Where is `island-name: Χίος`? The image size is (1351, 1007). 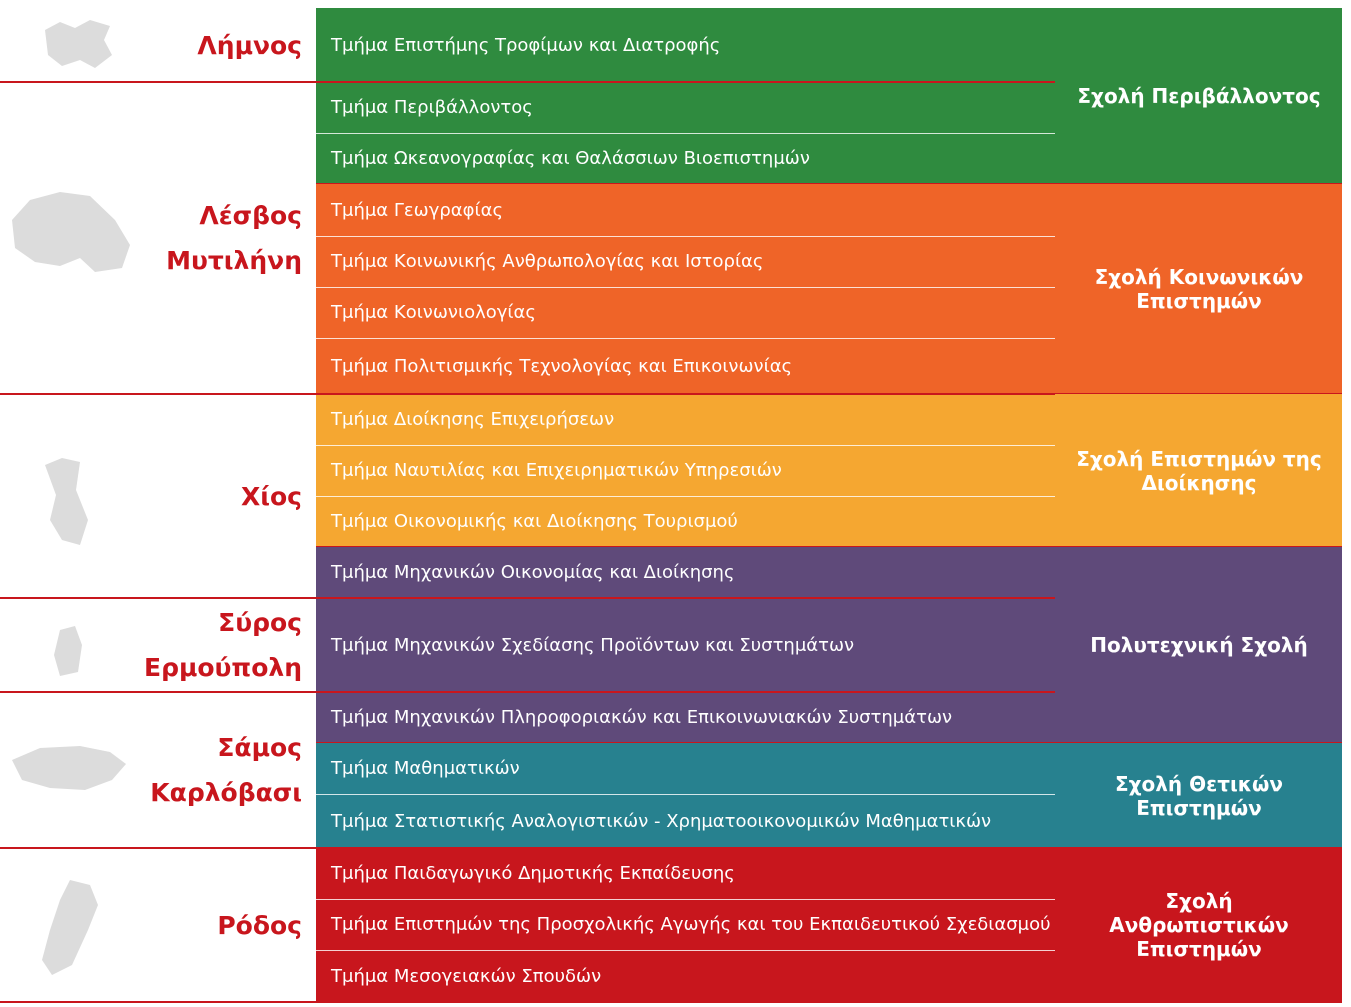 island-name: Χίος is located at coordinates (271, 496).